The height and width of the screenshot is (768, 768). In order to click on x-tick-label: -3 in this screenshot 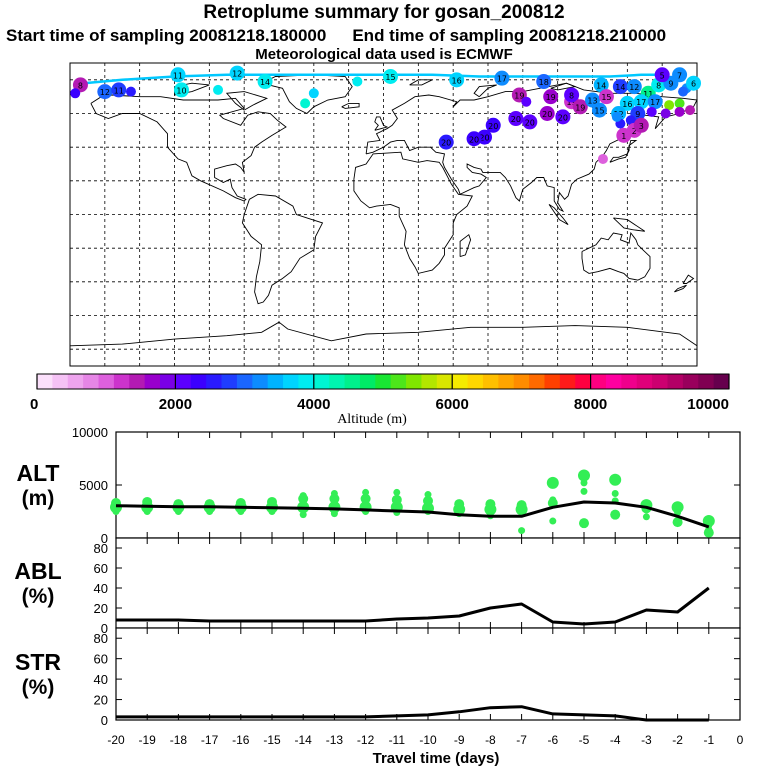, I will do `click(646, 740)`.